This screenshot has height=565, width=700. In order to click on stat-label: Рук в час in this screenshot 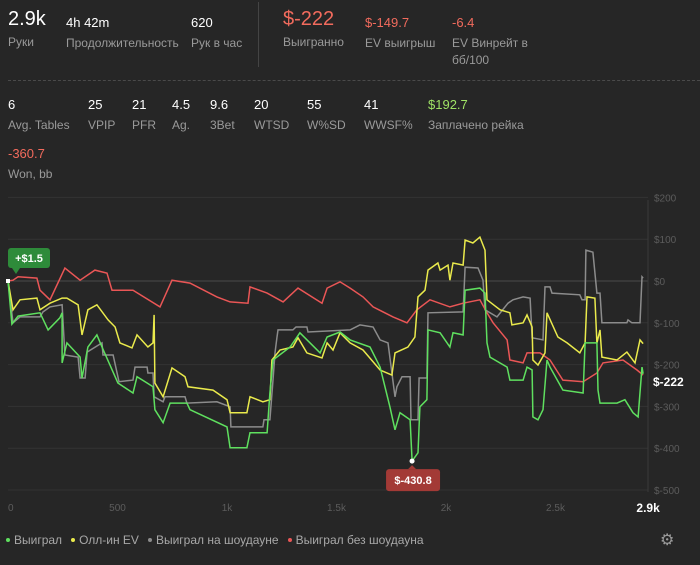, I will do `click(217, 43)`.